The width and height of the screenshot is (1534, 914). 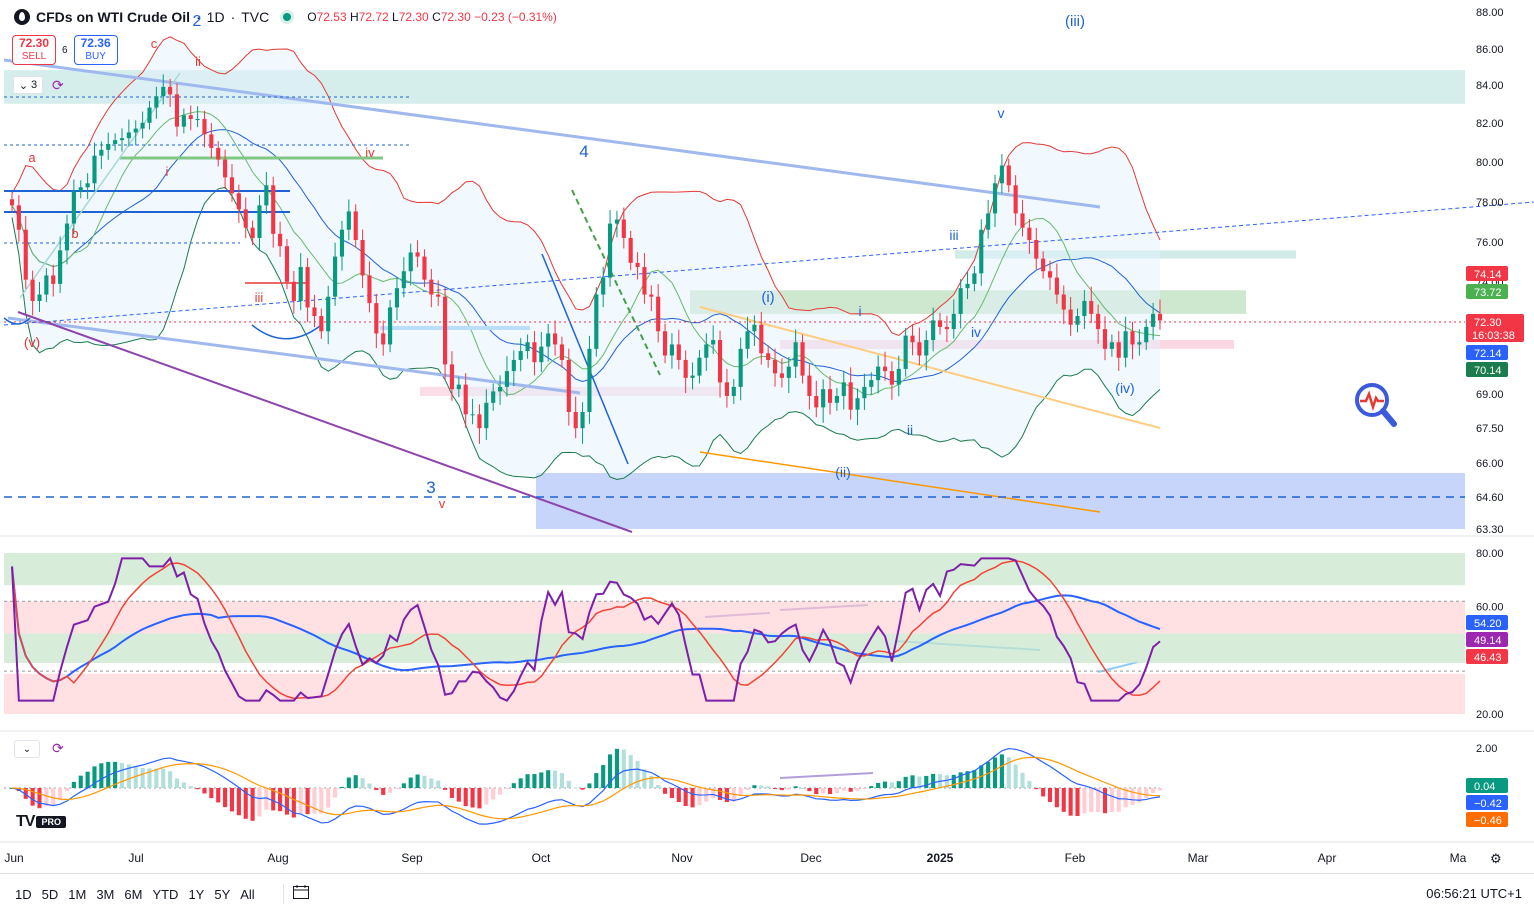 What do you see at coordinates (1499, 436) in the screenshot?
I see `price-axis-column` at bounding box center [1499, 436].